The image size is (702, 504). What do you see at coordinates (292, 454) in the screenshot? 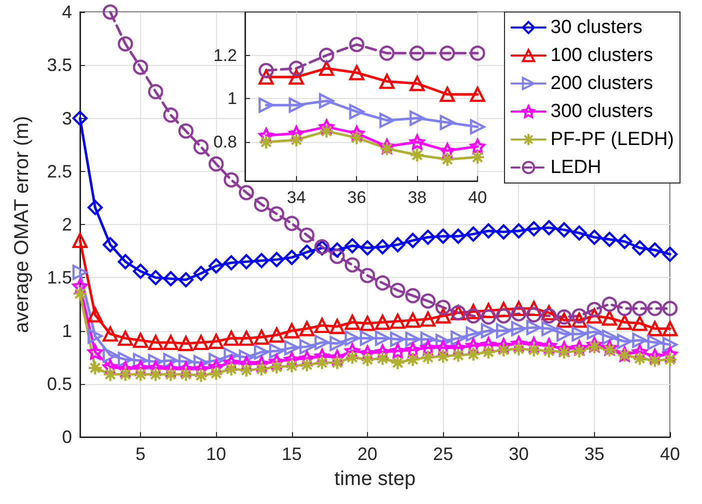
I see `x-tick-label: 15` at bounding box center [292, 454].